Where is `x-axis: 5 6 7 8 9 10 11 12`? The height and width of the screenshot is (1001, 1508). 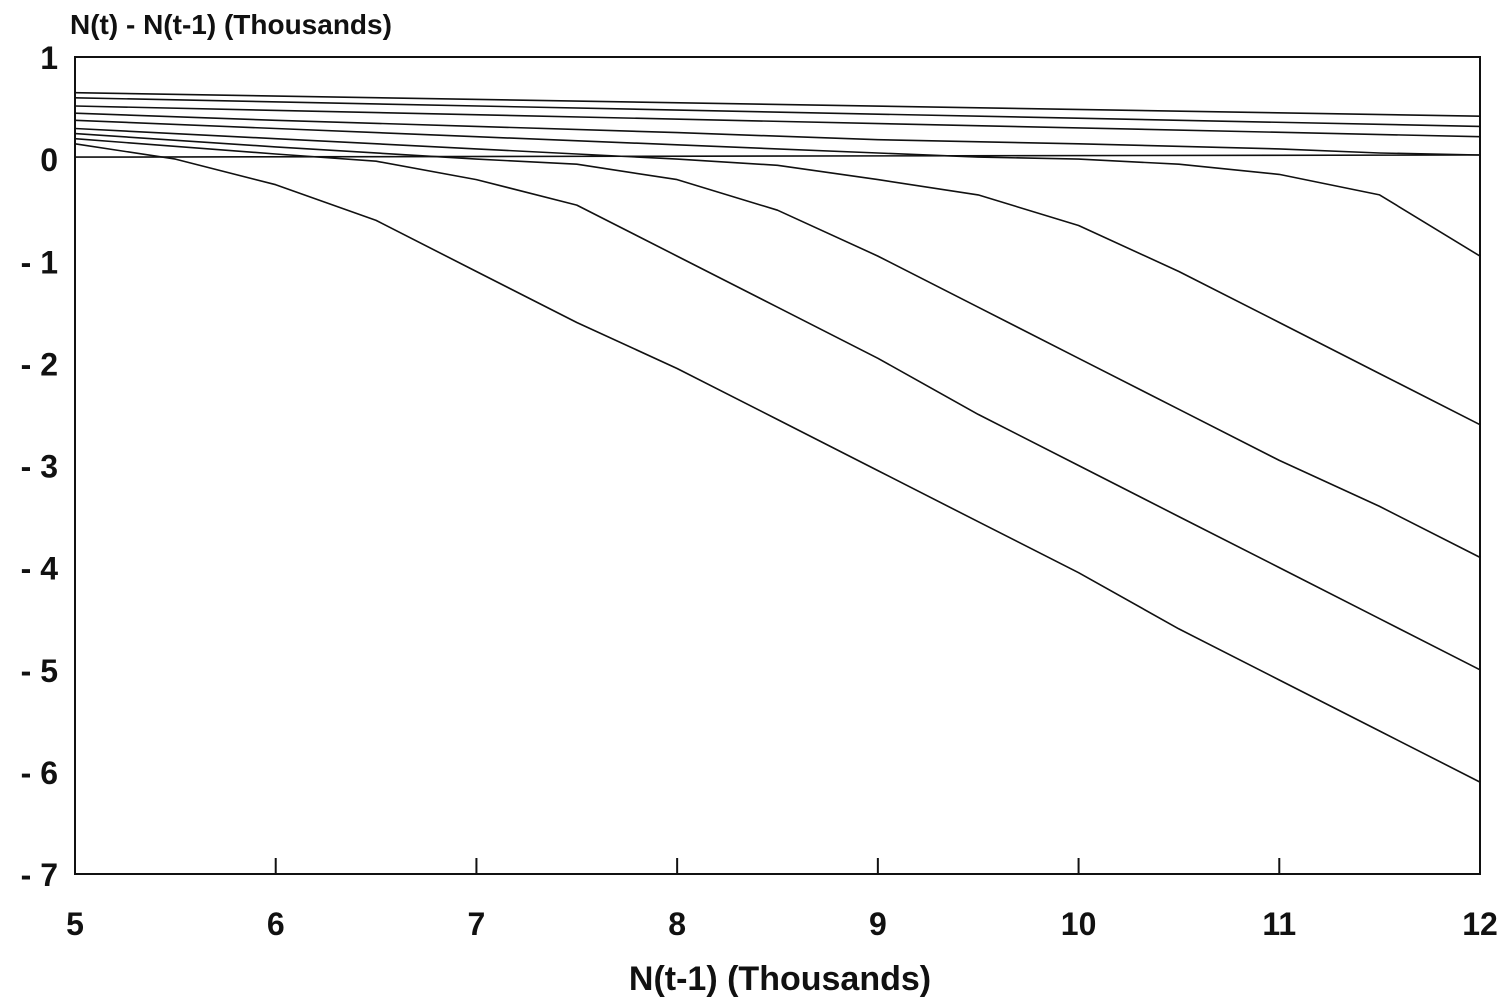
x-axis: 5 6 7 8 9 10 11 12 is located at coordinates (782, 900).